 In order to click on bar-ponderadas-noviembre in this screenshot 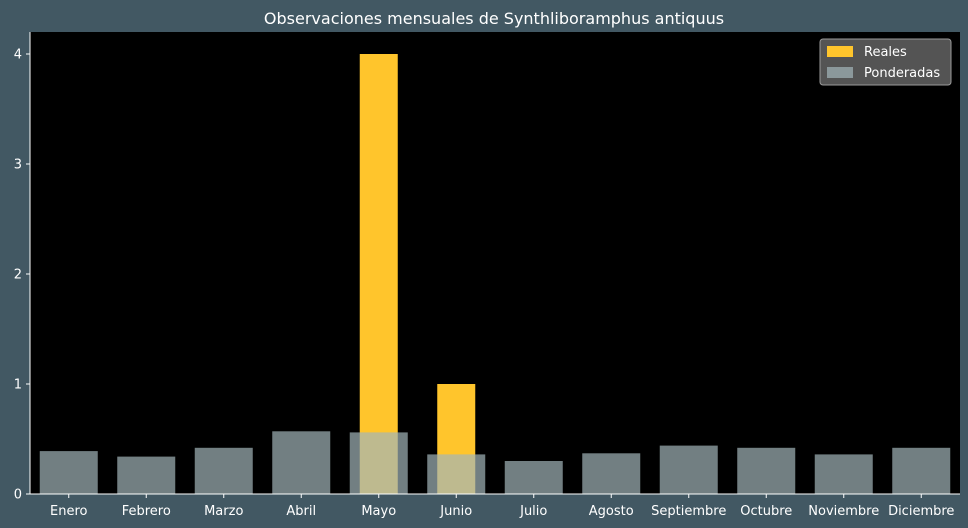, I will do `click(843, 474)`.